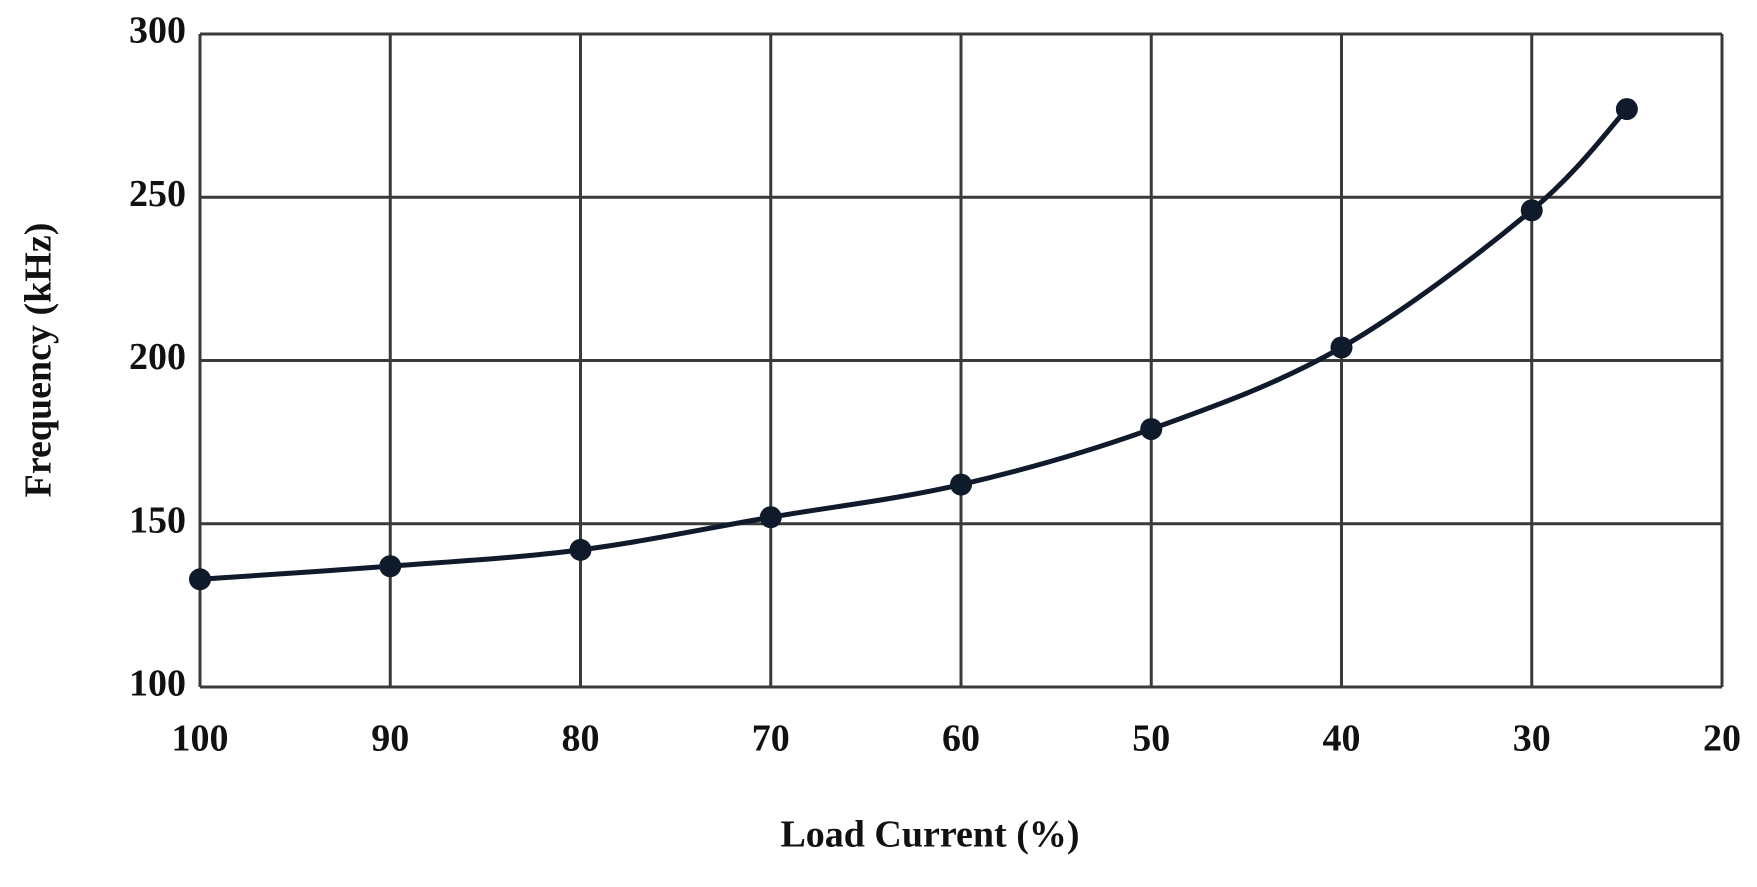  What do you see at coordinates (771, 739) in the screenshot?
I see `x-tick-label: 70` at bounding box center [771, 739].